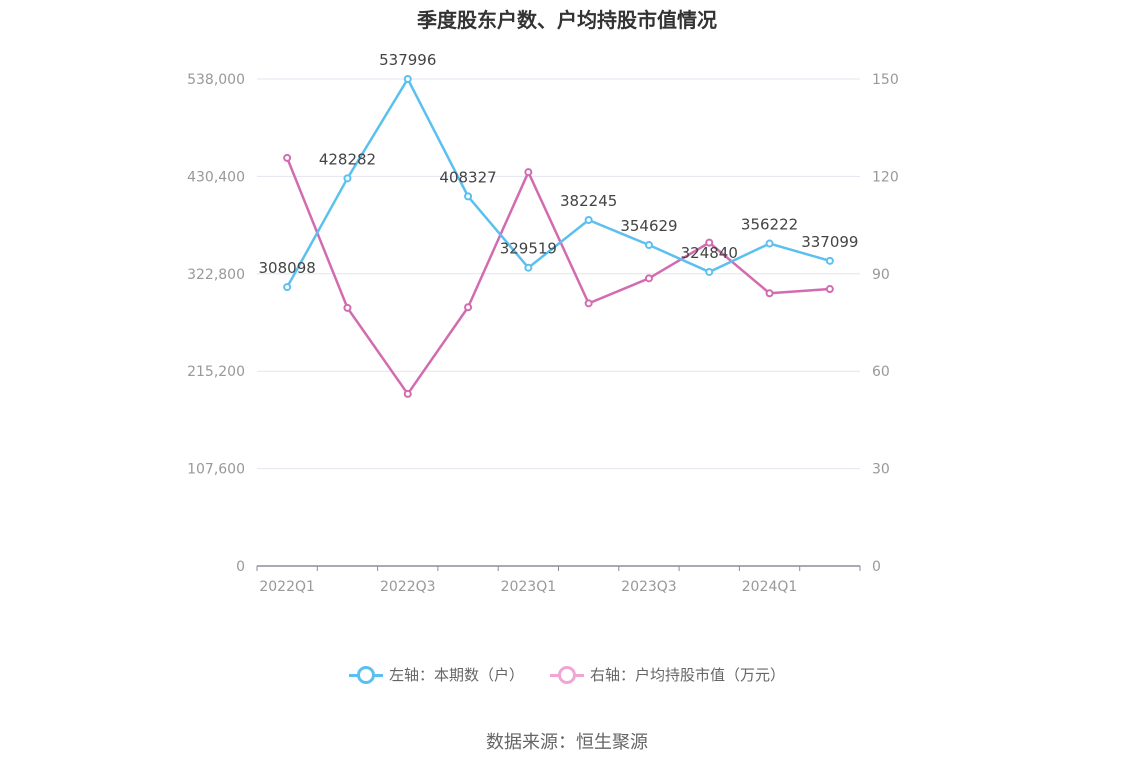 The height and width of the screenshot is (766, 1134). I want to click on x-axis: 2022Q1 2022Q3 2023Q1 2023Q3 2024Q1, so click(558, 580).